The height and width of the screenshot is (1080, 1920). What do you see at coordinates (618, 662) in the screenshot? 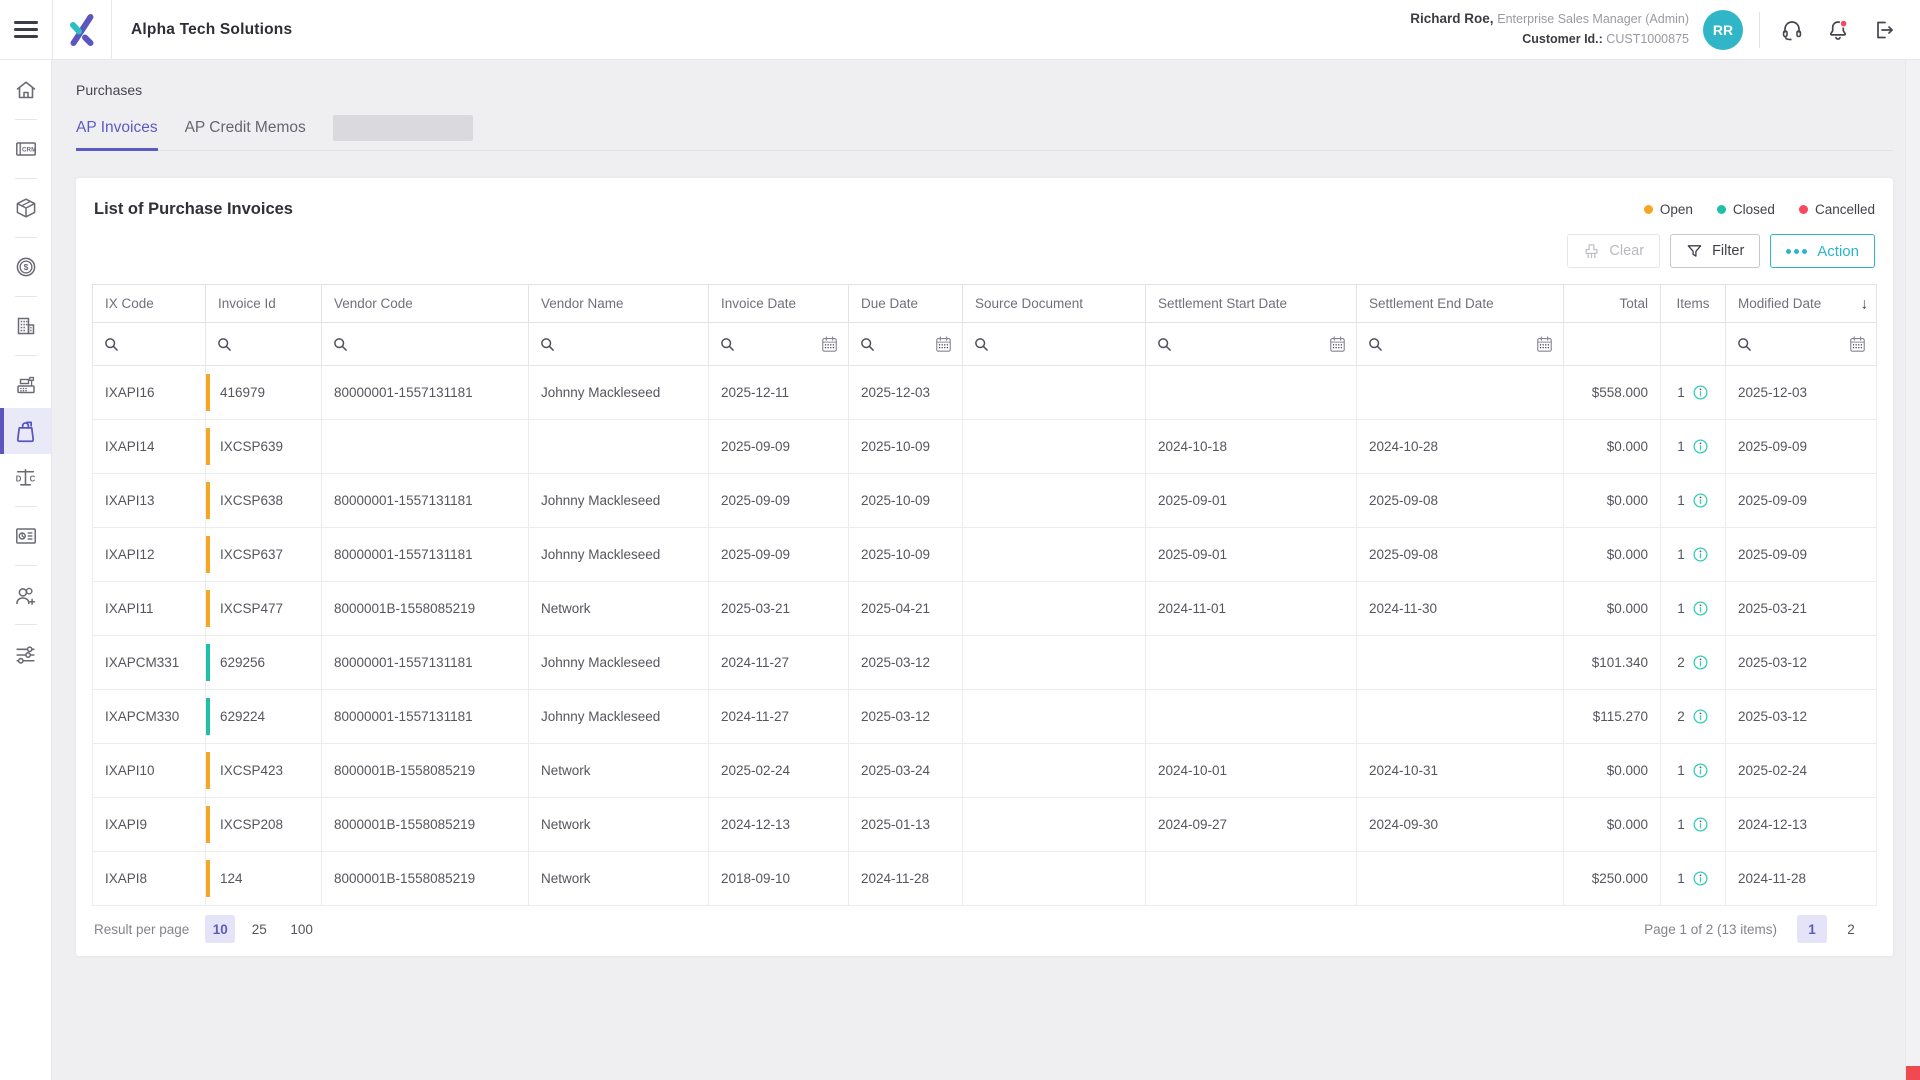
I see `cell-vendor-name: Johnny Mackleseed` at bounding box center [618, 662].